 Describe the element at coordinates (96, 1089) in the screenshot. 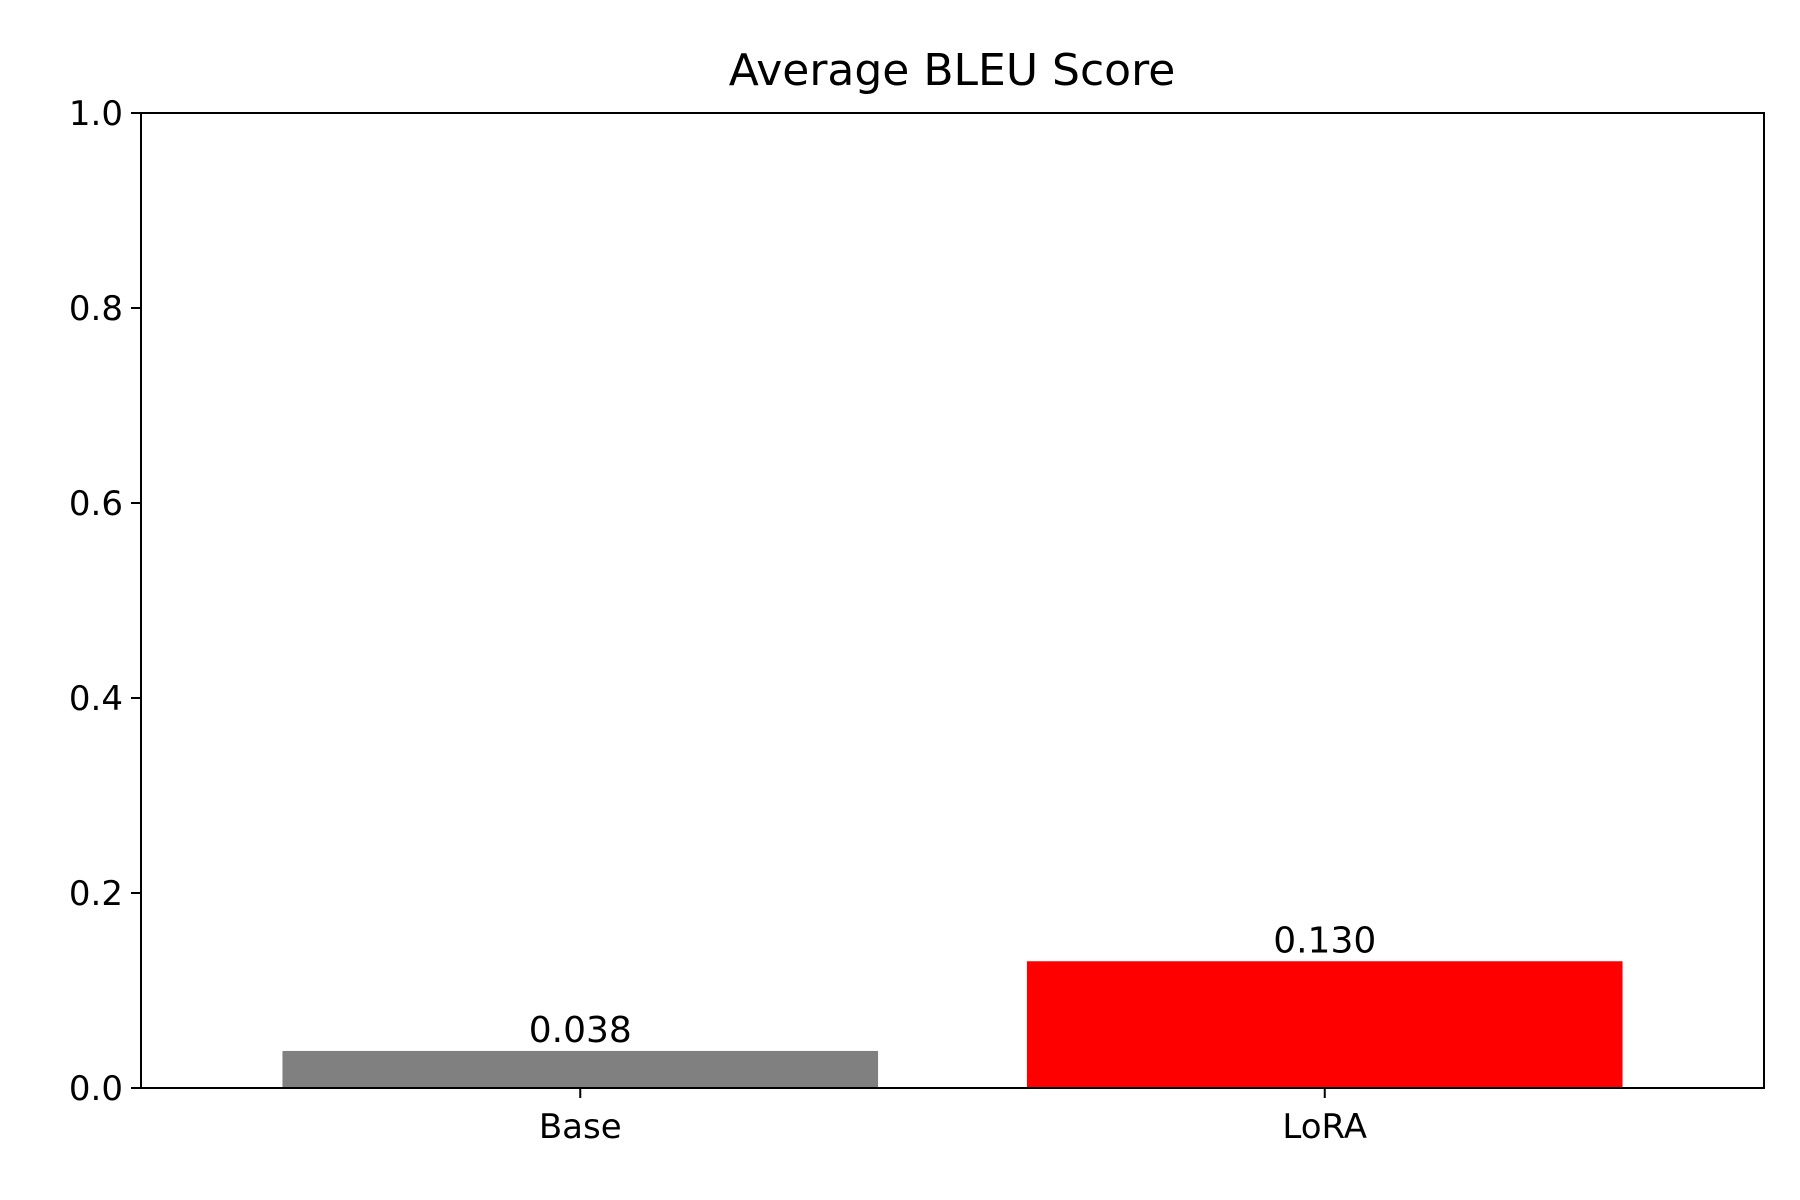

I see `y-tick-label: 0.0` at that location.